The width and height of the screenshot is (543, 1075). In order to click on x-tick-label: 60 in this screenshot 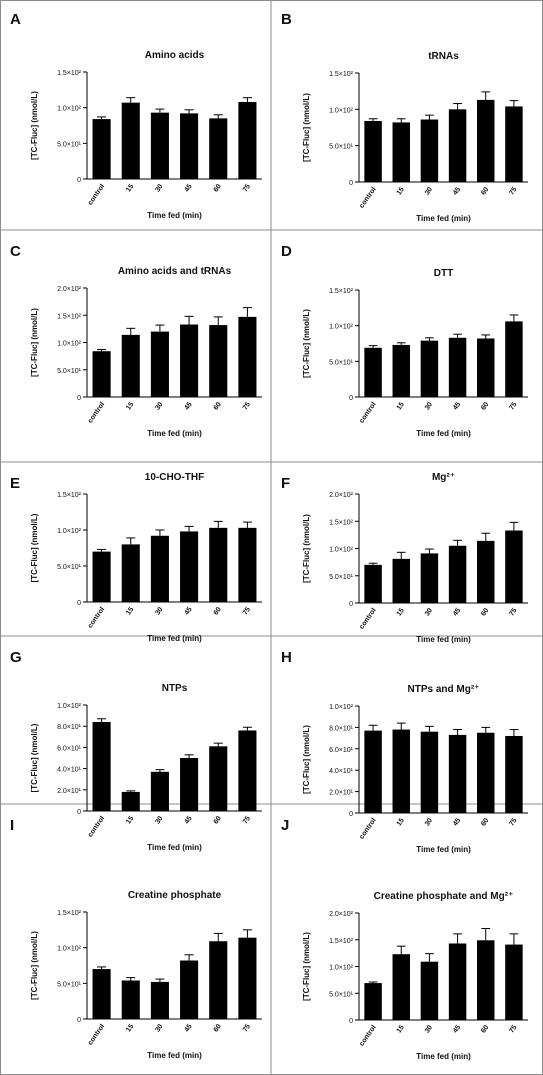, I will do `click(218, 188)`.